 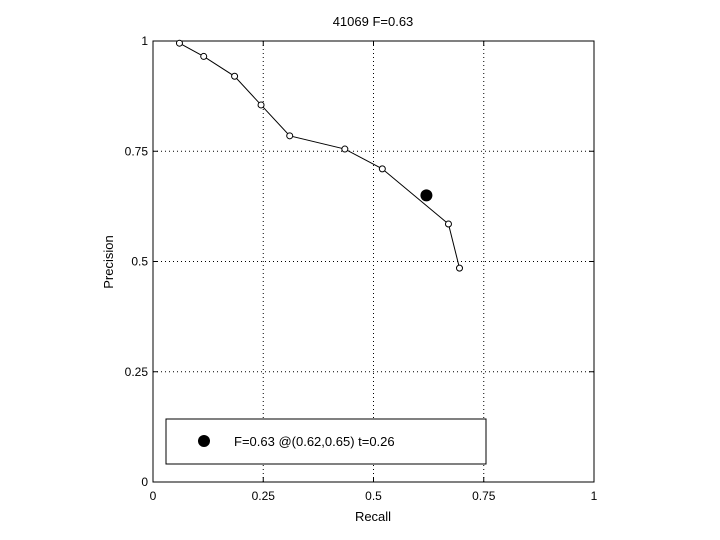 I want to click on x-tick-label: 1, so click(x=594, y=496).